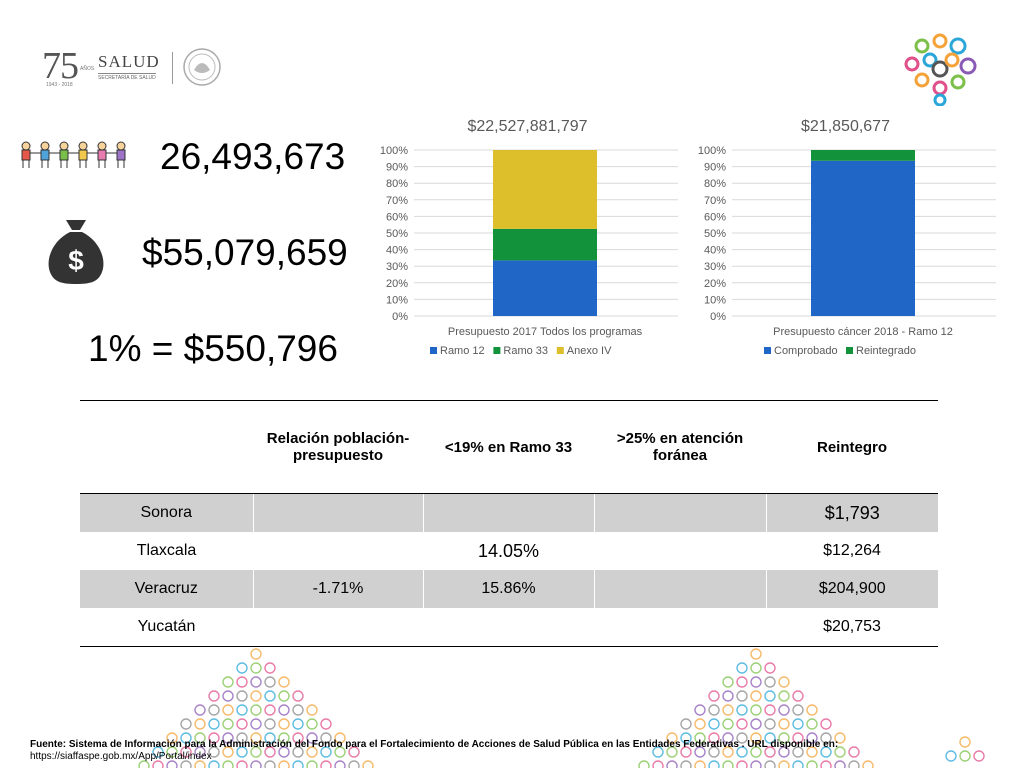 The image size is (1024, 768). Describe the element at coordinates (253, 156) in the screenshot. I see `population-stat: 26,493,673` at that location.